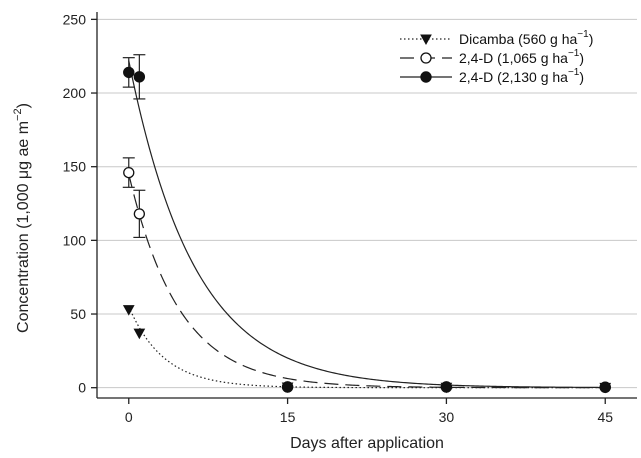  What do you see at coordinates (288, 417) in the screenshot?
I see `x-tick-label-15: 15` at bounding box center [288, 417].